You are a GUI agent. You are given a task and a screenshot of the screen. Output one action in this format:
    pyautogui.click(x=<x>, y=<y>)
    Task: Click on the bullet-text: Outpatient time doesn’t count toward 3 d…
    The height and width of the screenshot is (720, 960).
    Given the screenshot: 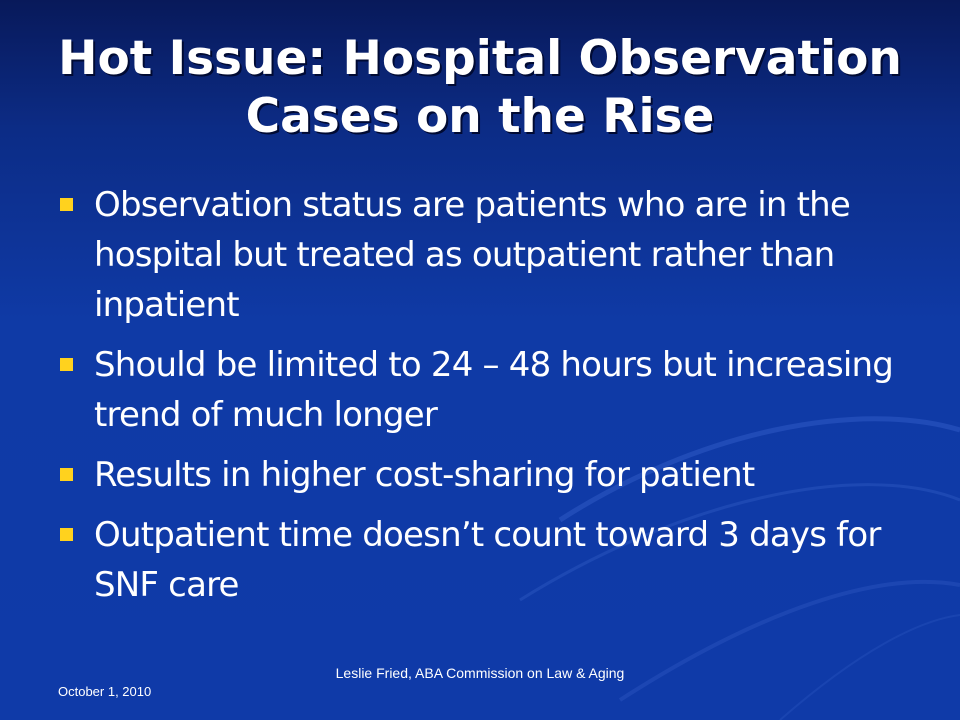 What is the action you would take?
    pyautogui.click(x=487, y=560)
    